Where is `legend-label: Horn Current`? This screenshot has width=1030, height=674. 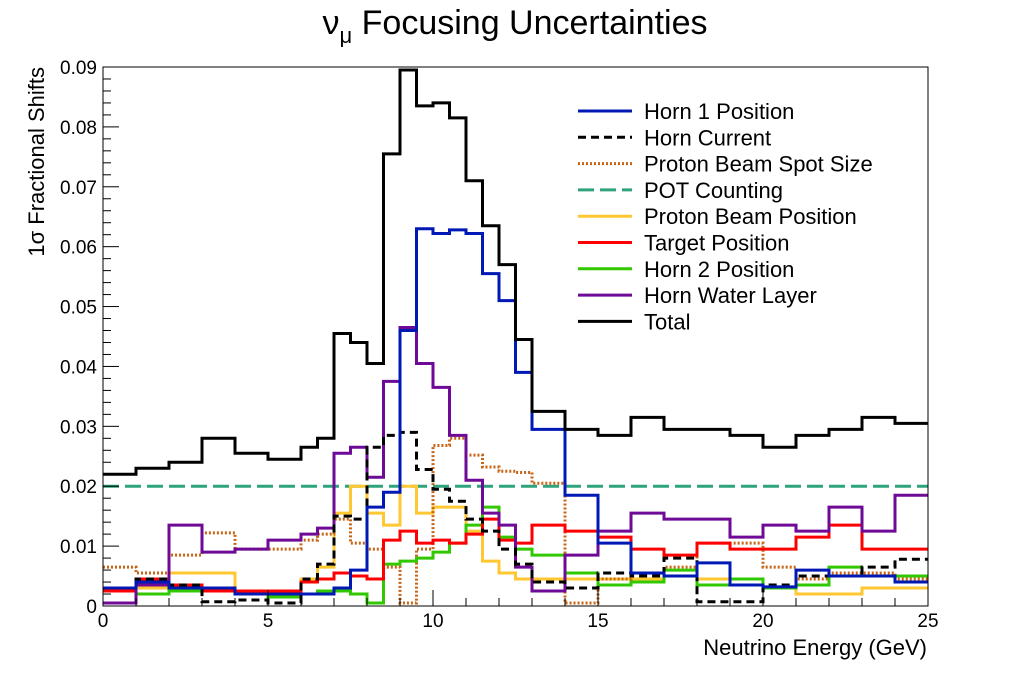
legend-label: Horn Current is located at coordinates (707, 137).